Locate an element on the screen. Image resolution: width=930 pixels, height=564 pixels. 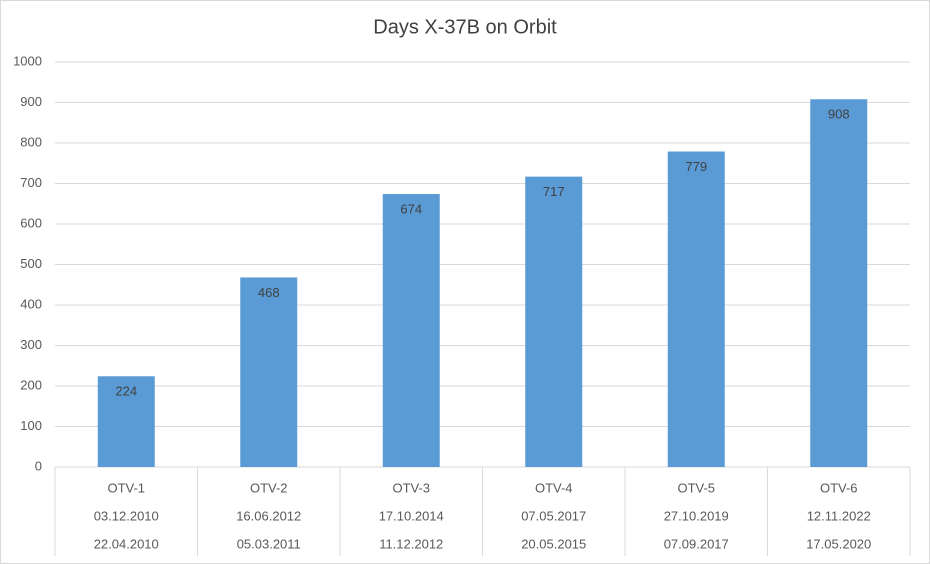
y-tick-label: 100 is located at coordinates (31, 425).